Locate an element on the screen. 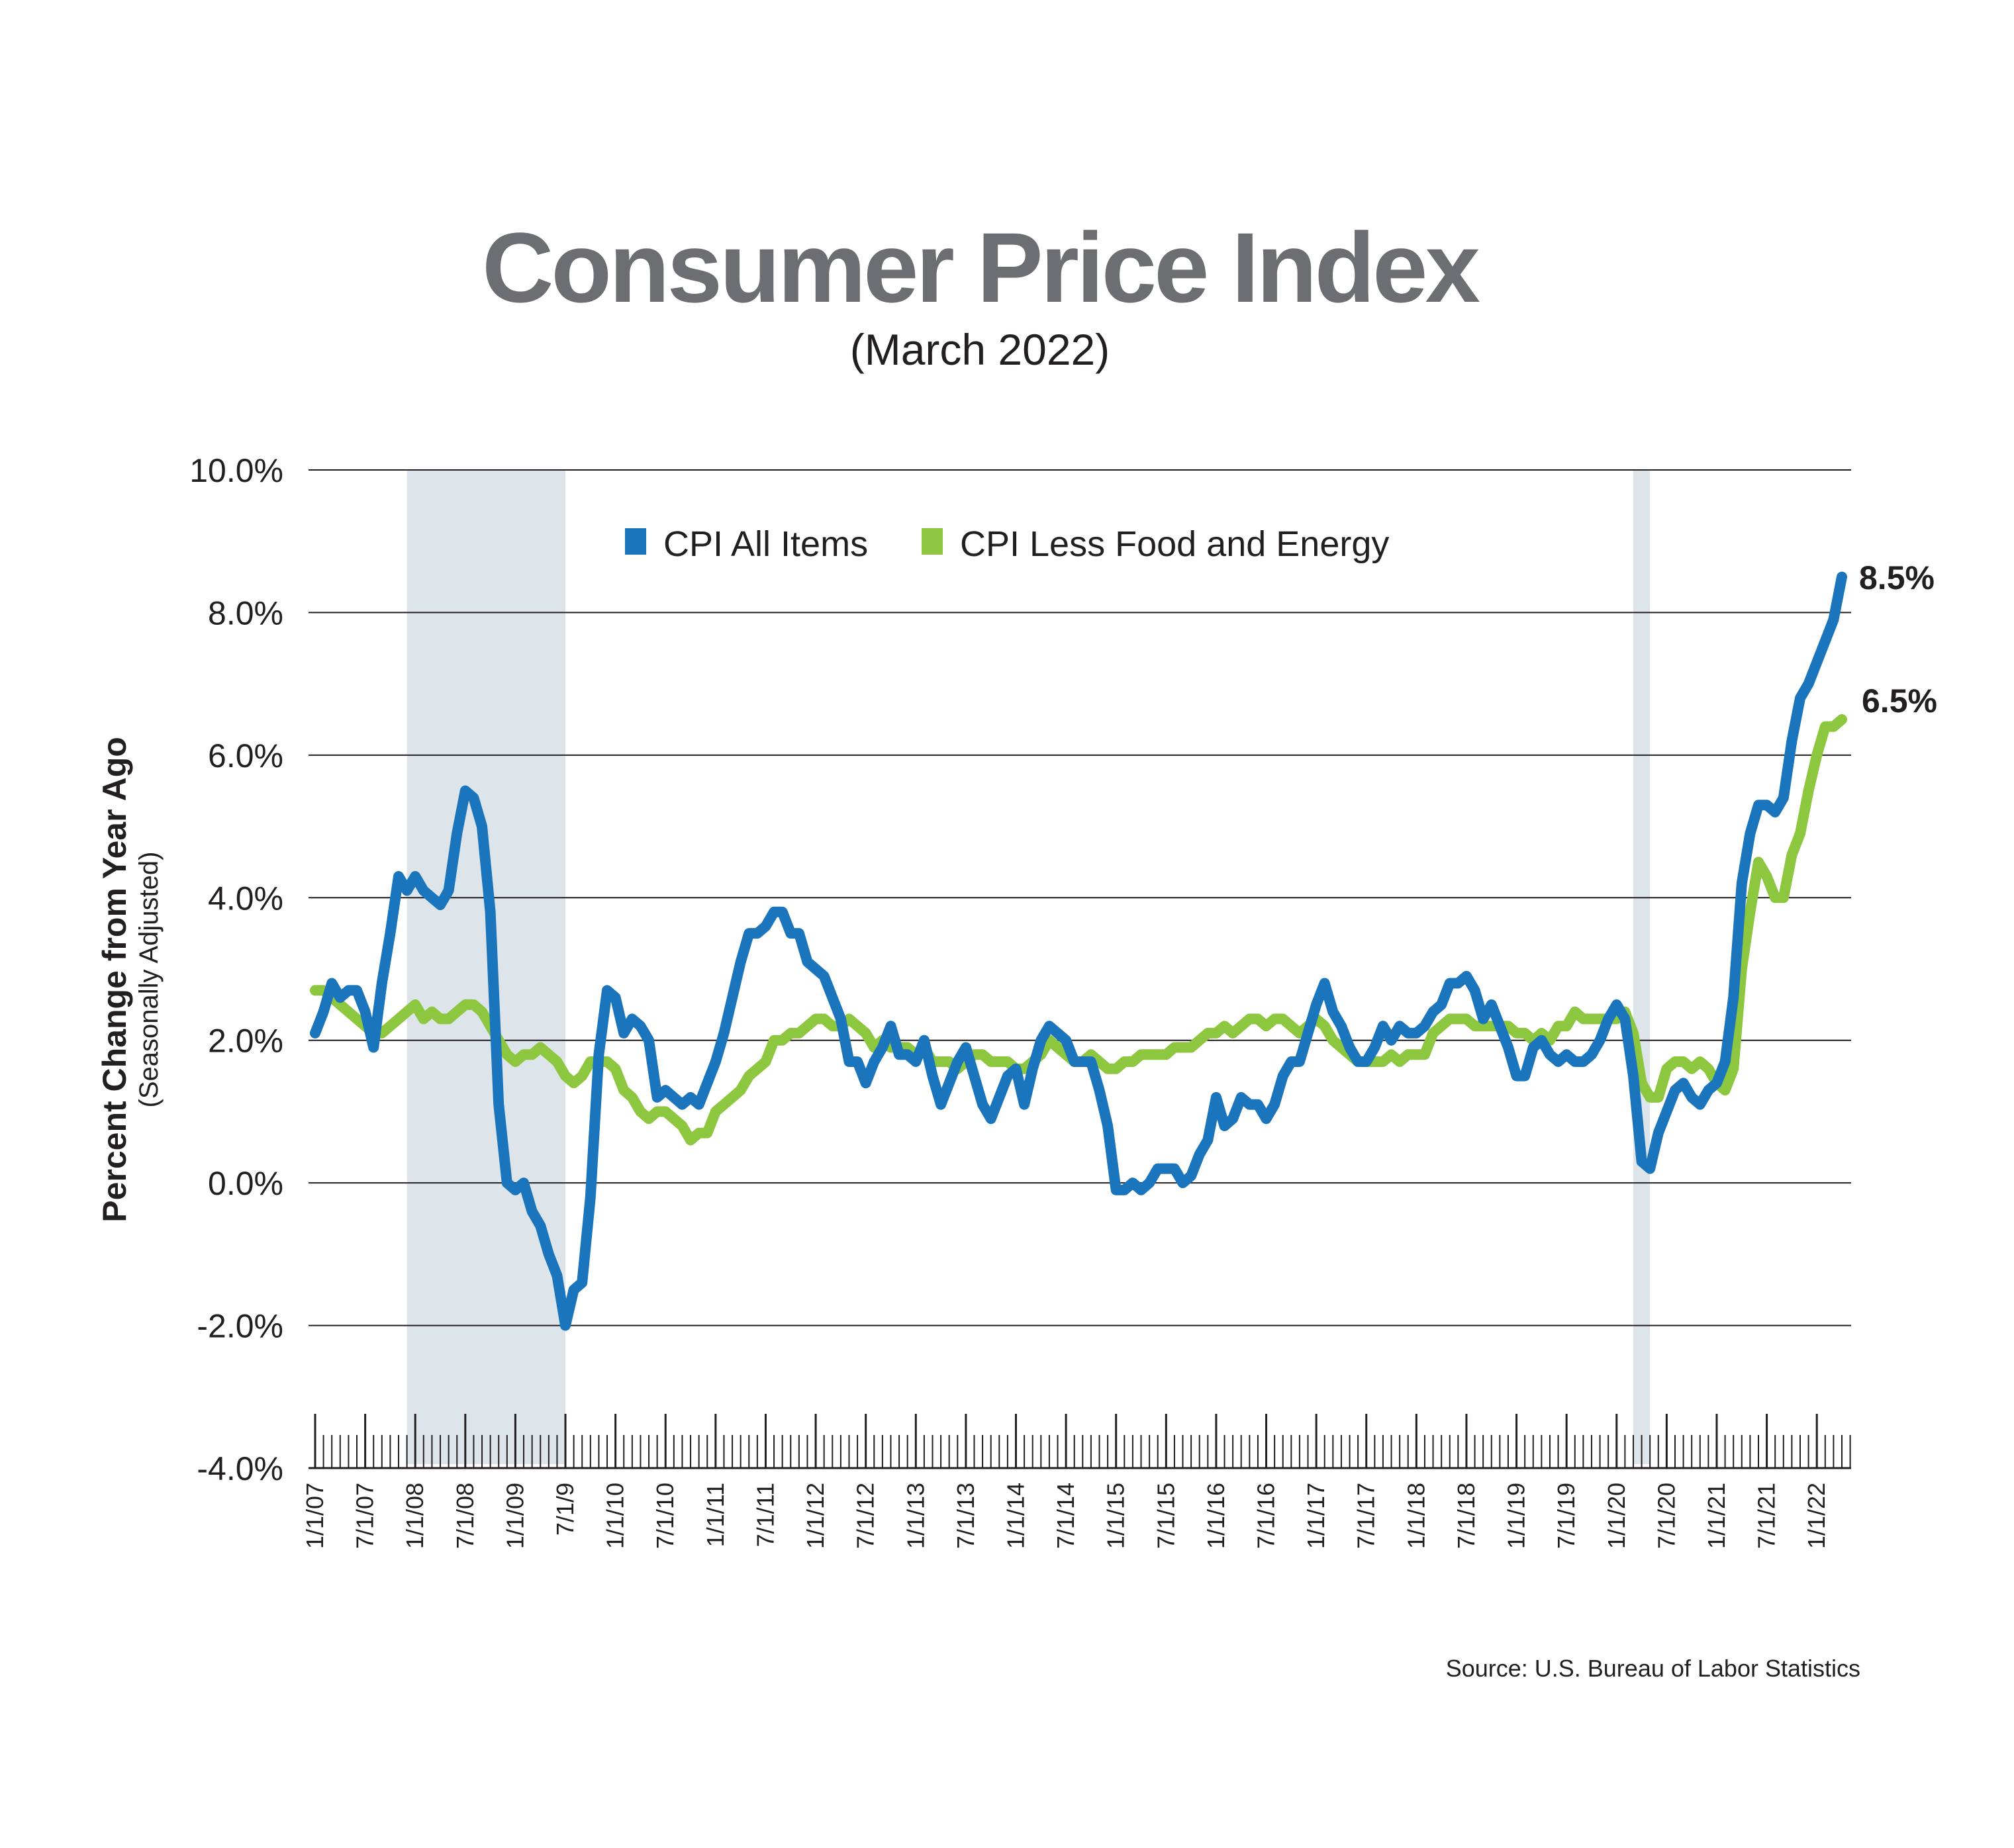 This screenshot has height=1848, width=2014. x-tick-label: 1/1/14 is located at coordinates (1015, 1516).